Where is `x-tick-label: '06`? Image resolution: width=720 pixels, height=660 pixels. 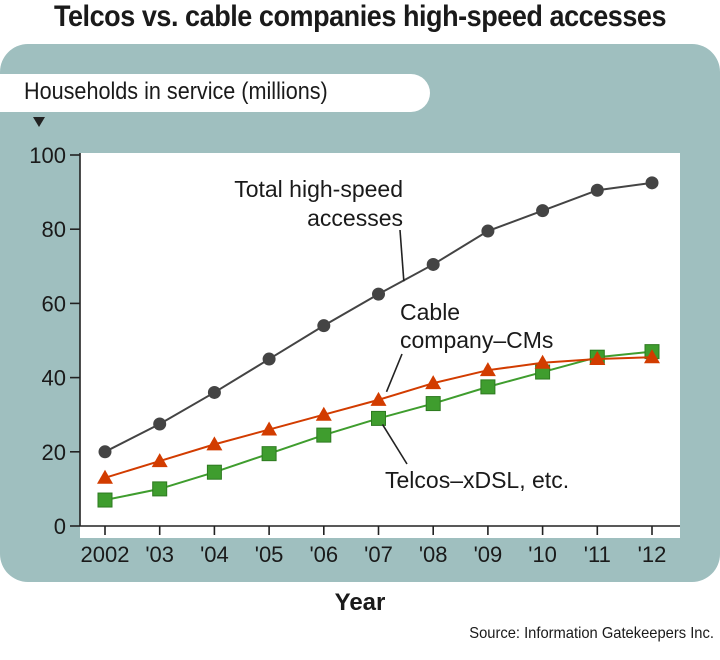 x-tick-label: '06 is located at coordinates (323, 554).